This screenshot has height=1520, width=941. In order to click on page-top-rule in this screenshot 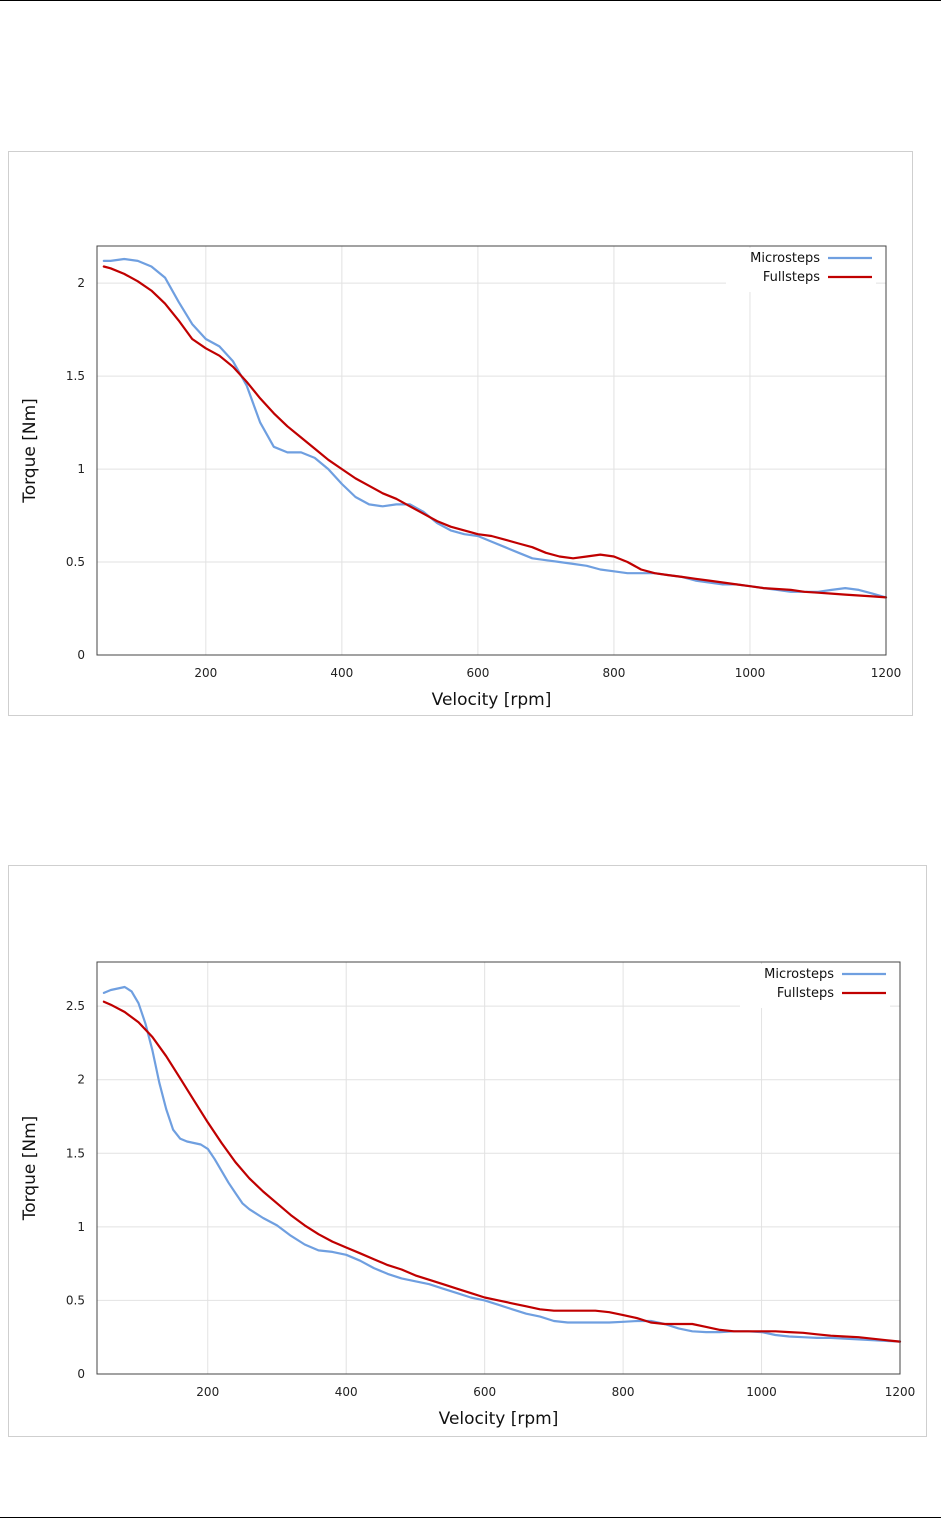, I will do `click(470, 0)`.